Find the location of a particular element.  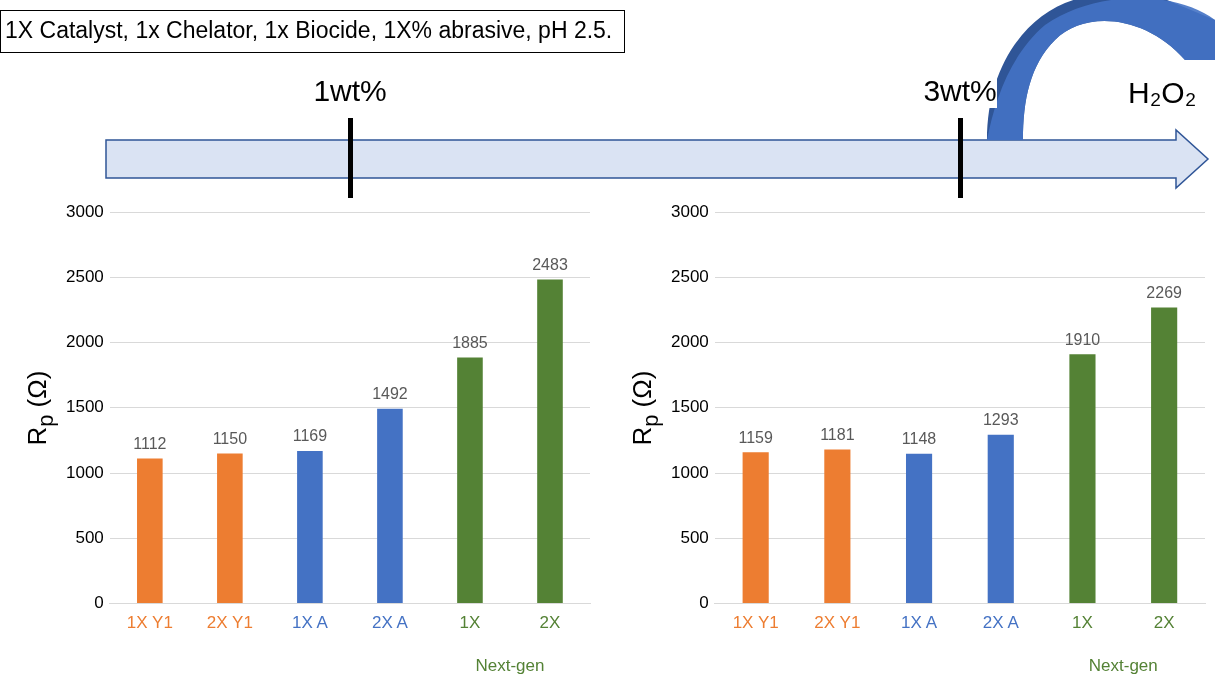

data-label: 1492 is located at coordinates (390, 394).